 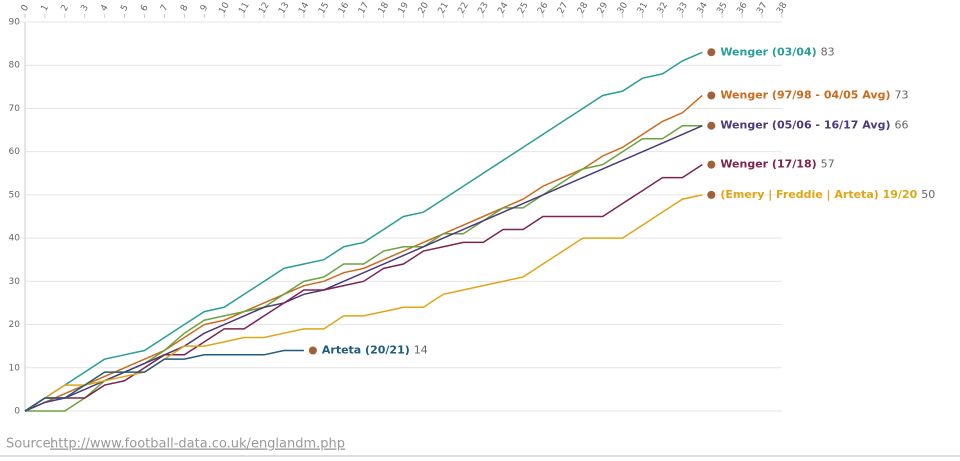 What do you see at coordinates (30, 444) in the screenshot?
I see `source-label: Source:` at bounding box center [30, 444].